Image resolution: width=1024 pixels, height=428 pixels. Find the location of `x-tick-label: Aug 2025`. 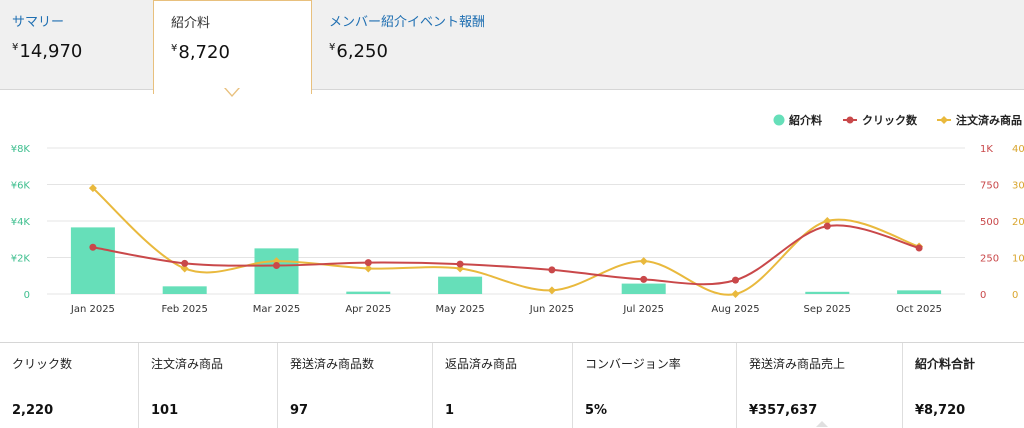

x-tick-label: Aug 2025 is located at coordinates (735, 309).